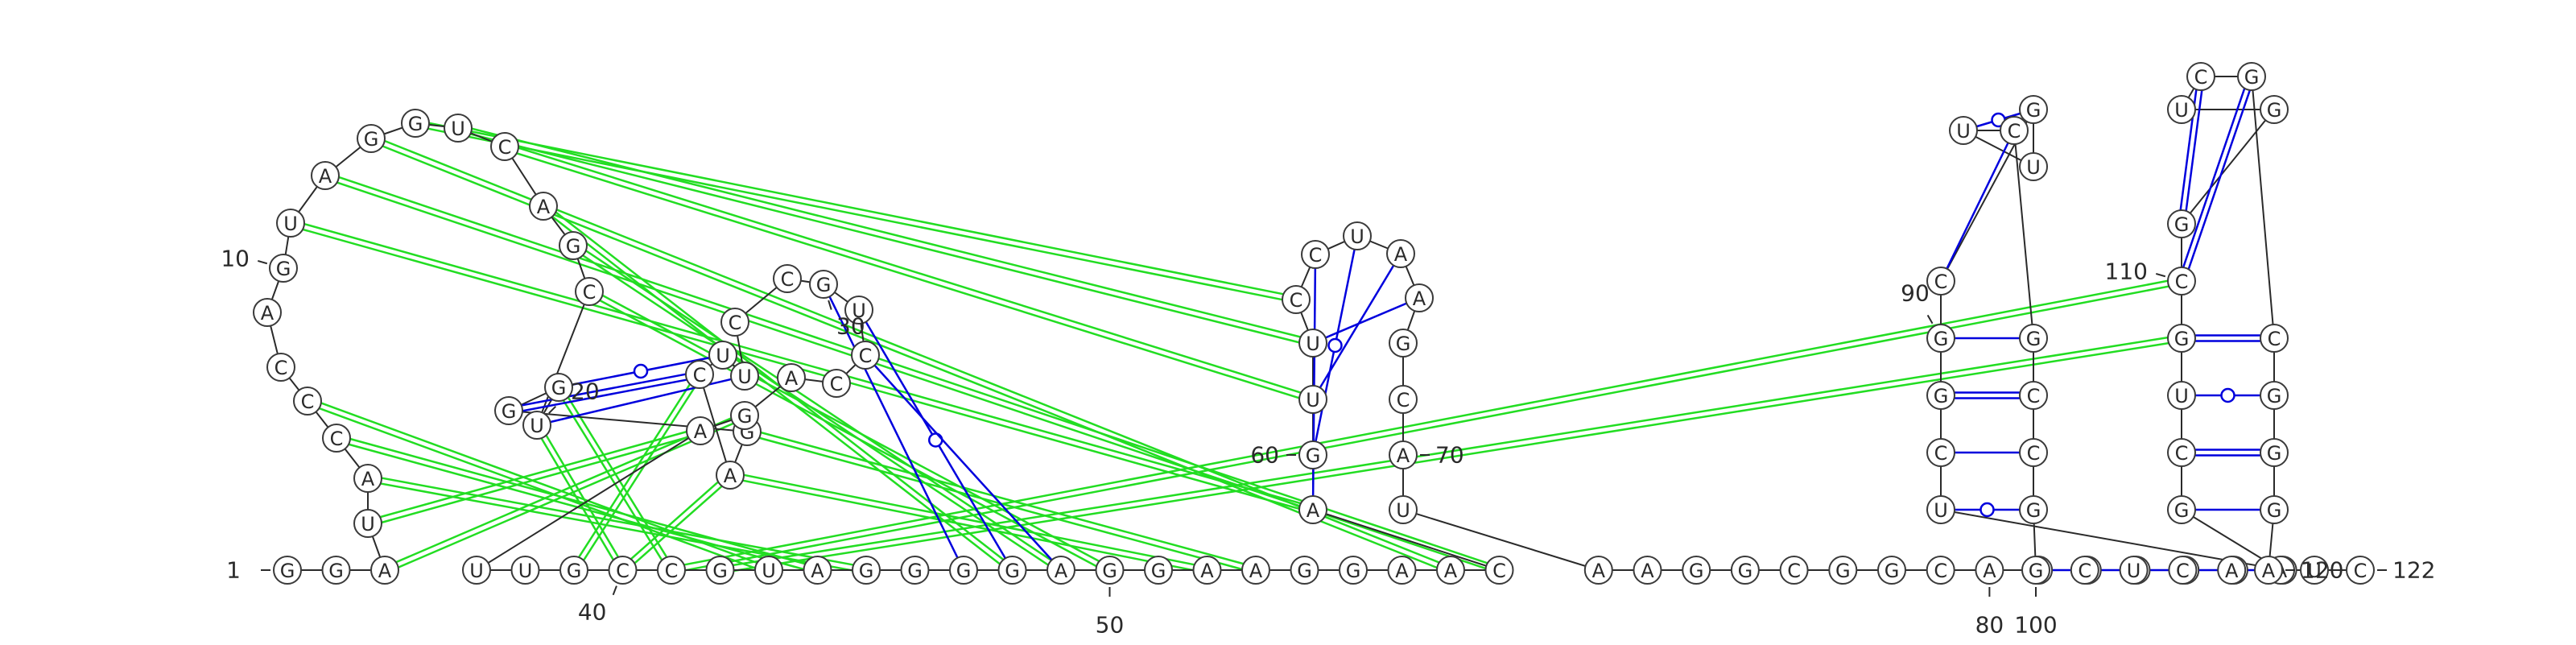 This screenshot has width=2576, height=645. Describe the element at coordinates (1264, 455) in the screenshot. I see `position-label: 60` at that location.